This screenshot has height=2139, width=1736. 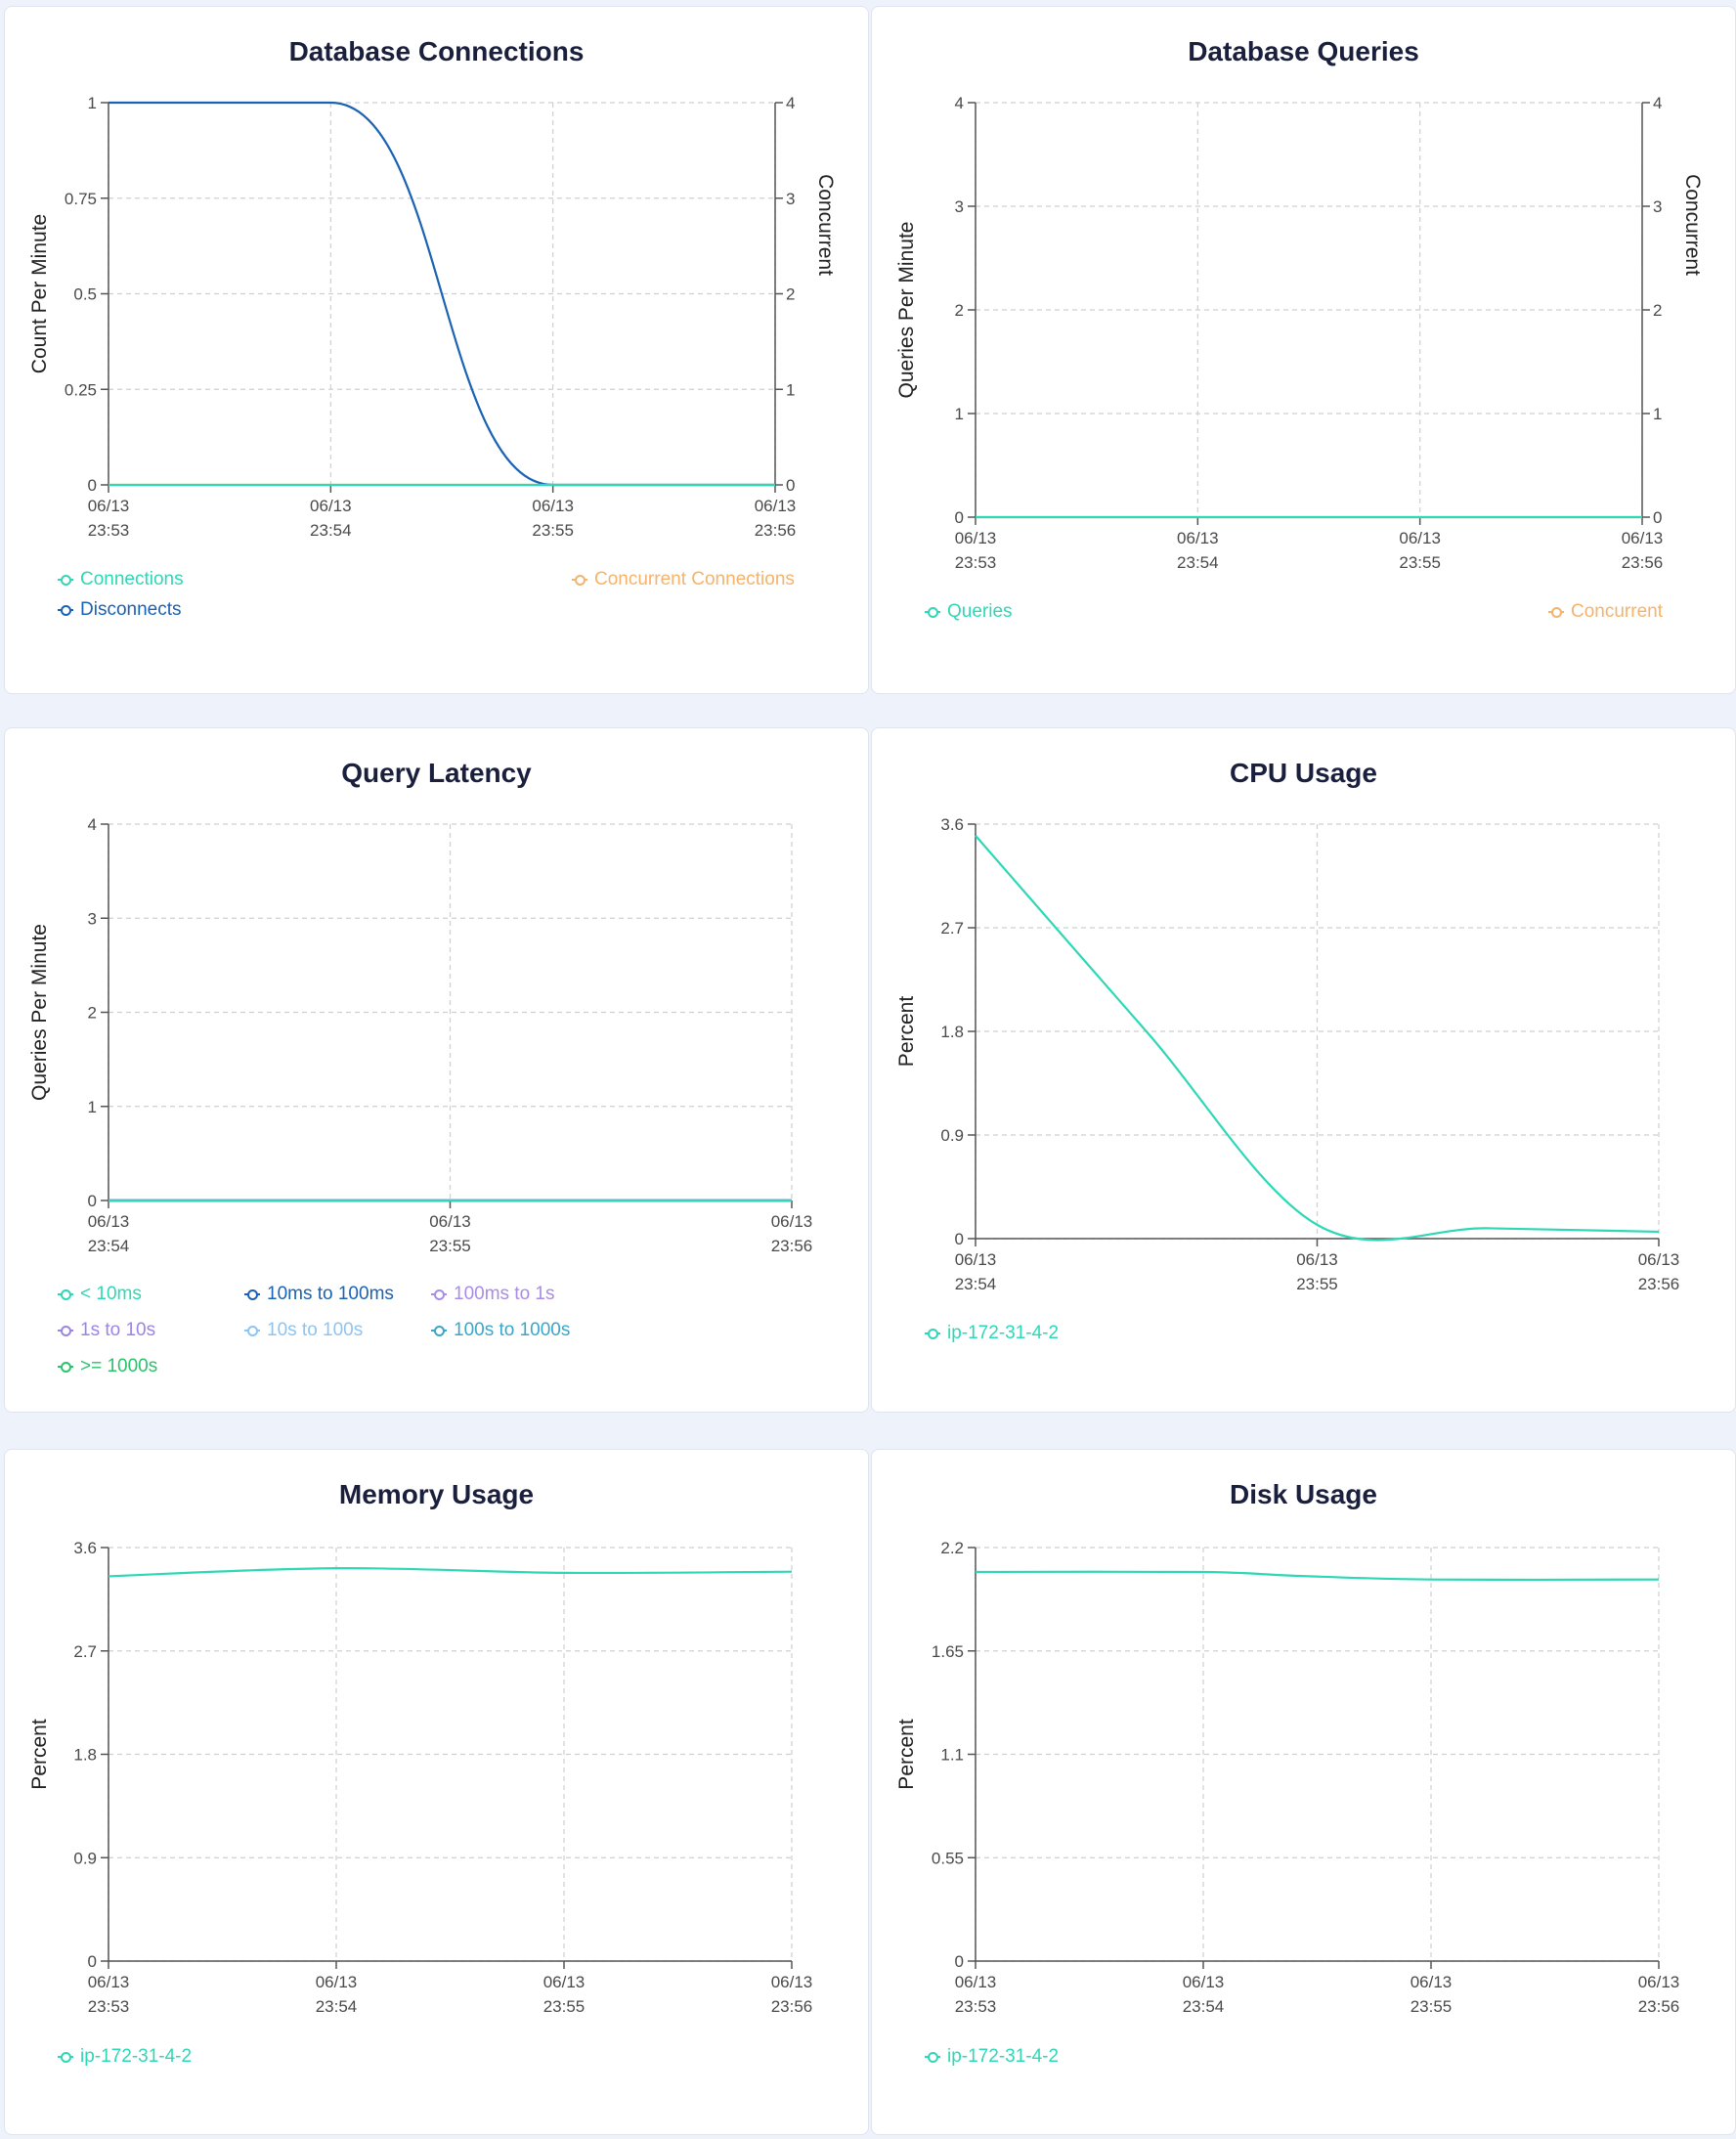 What do you see at coordinates (100, 1294) in the screenshot?
I see `legend-item-lt-10ms: < 10ms` at bounding box center [100, 1294].